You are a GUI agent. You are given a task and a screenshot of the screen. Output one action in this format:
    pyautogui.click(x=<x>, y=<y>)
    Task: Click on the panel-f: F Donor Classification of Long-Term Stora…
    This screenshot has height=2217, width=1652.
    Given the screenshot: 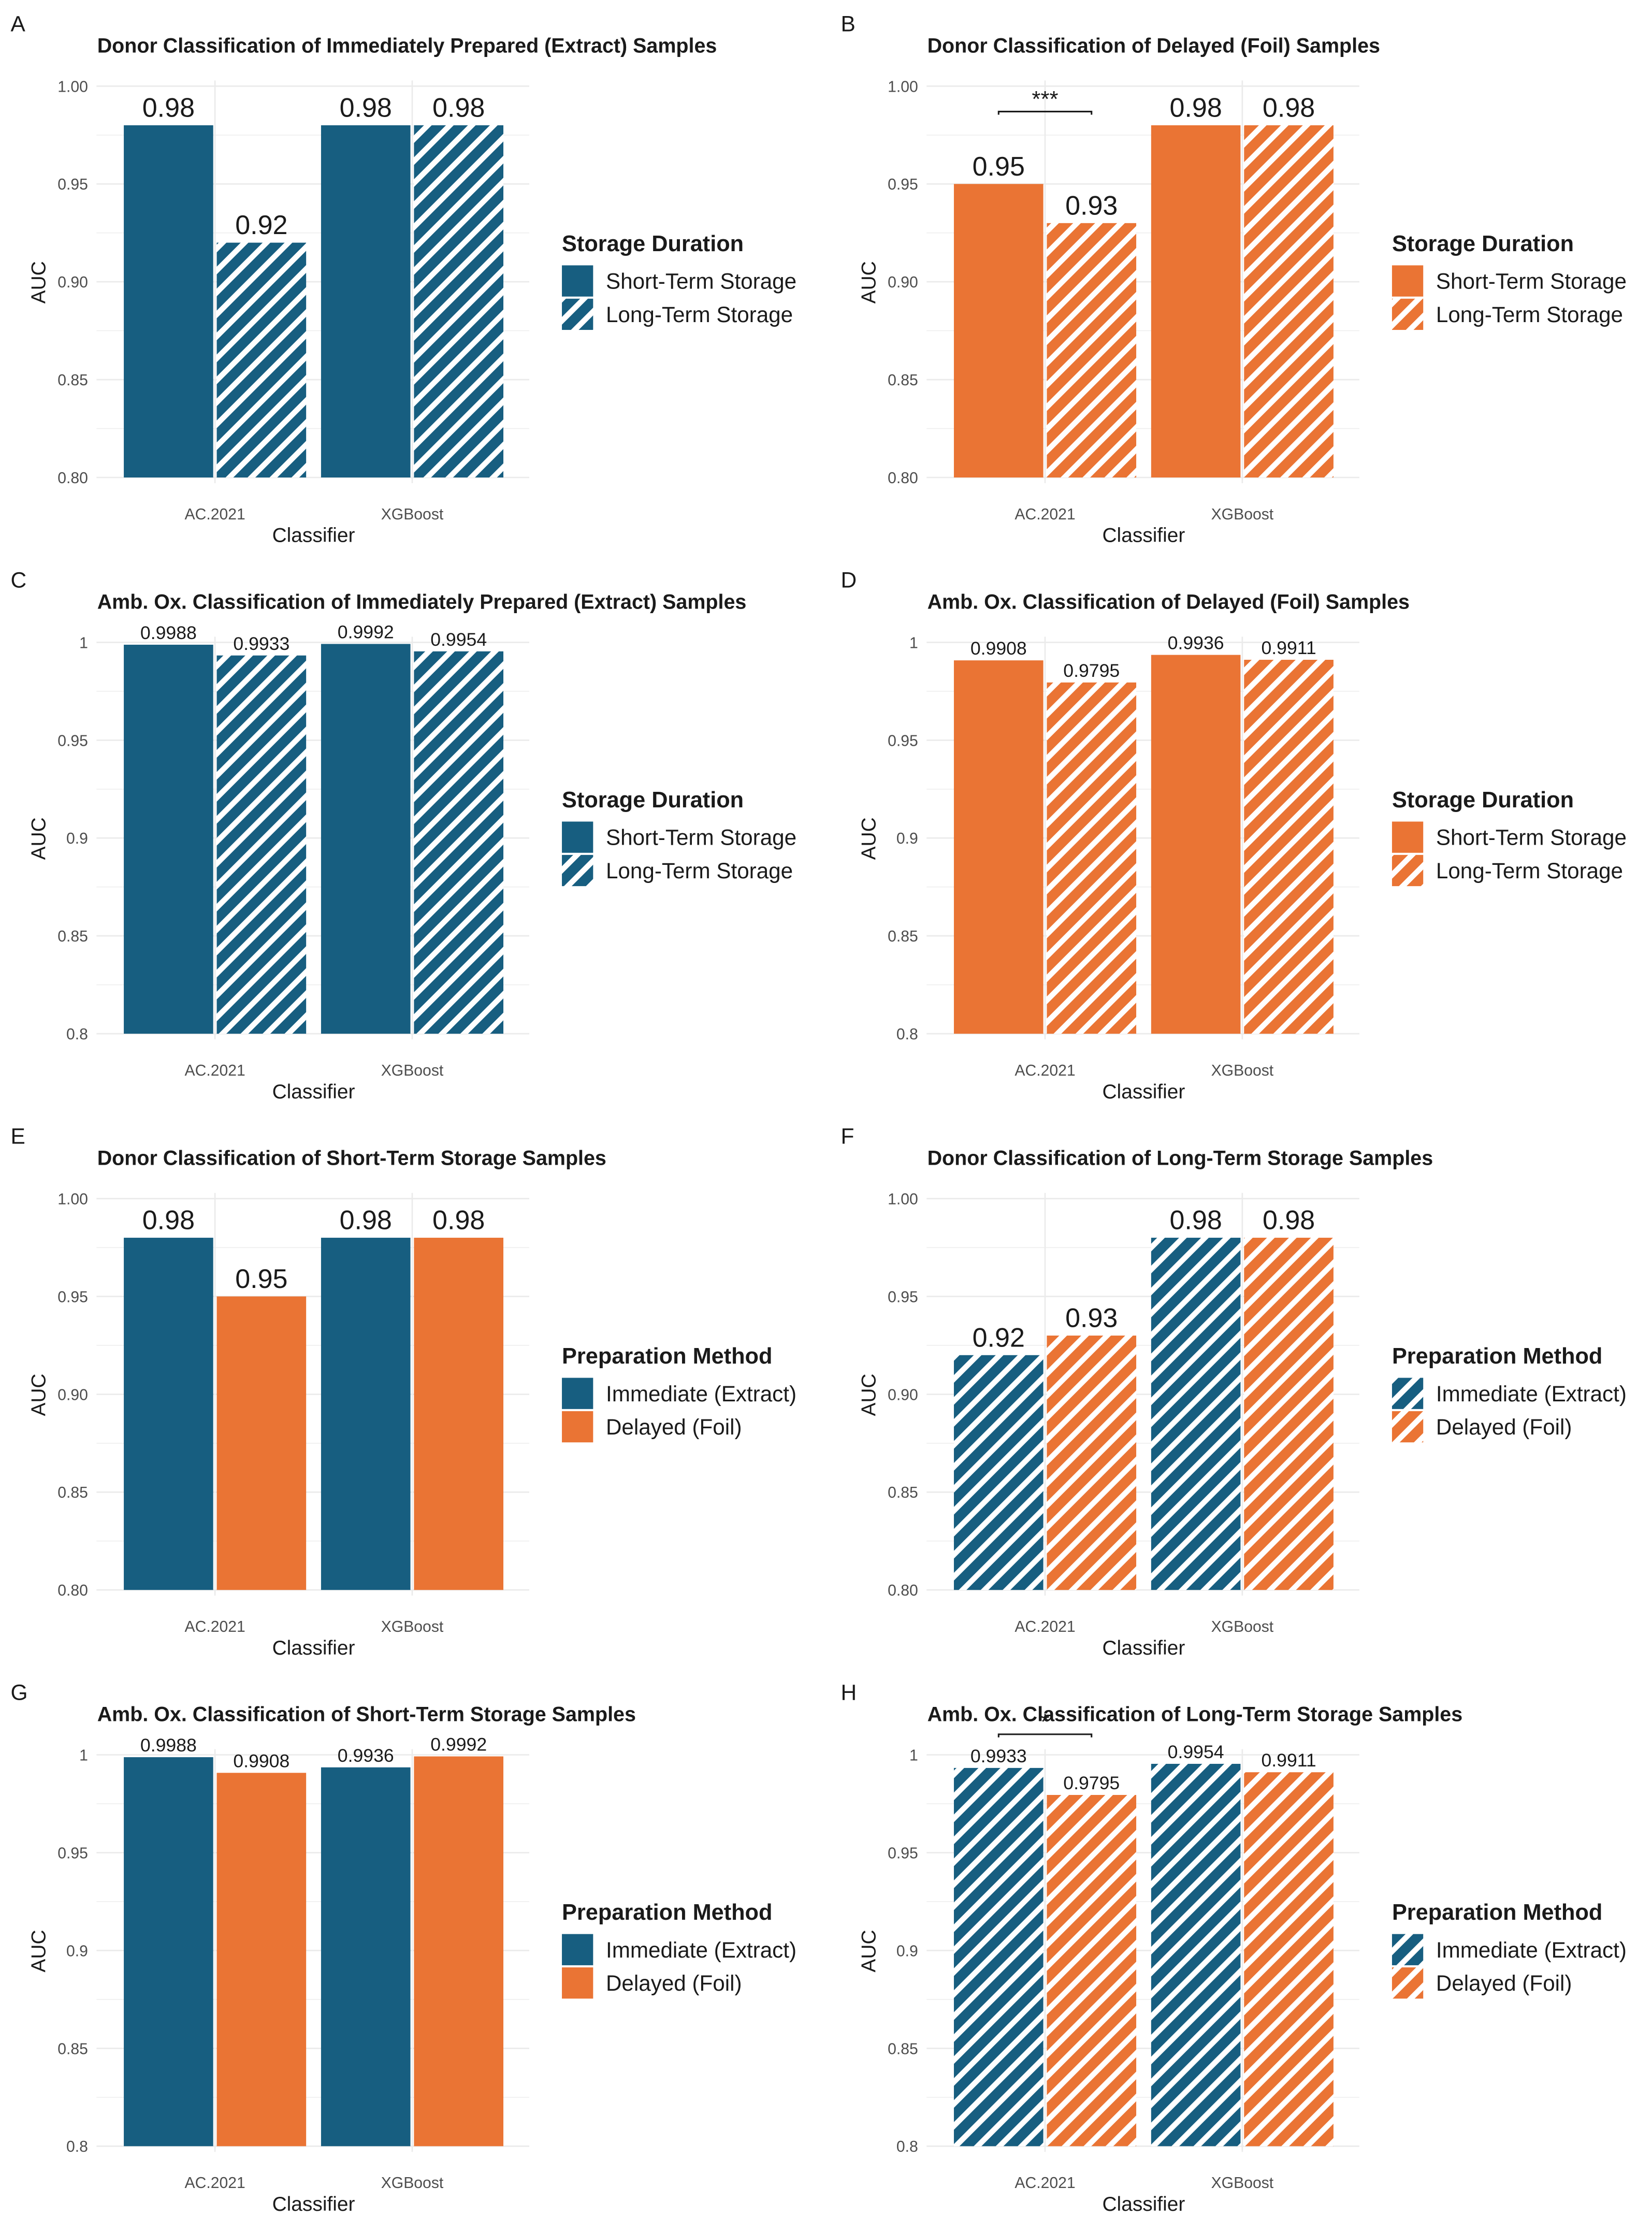 What is the action you would take?
    pyautogui.click(x=1233, y=1391)
    